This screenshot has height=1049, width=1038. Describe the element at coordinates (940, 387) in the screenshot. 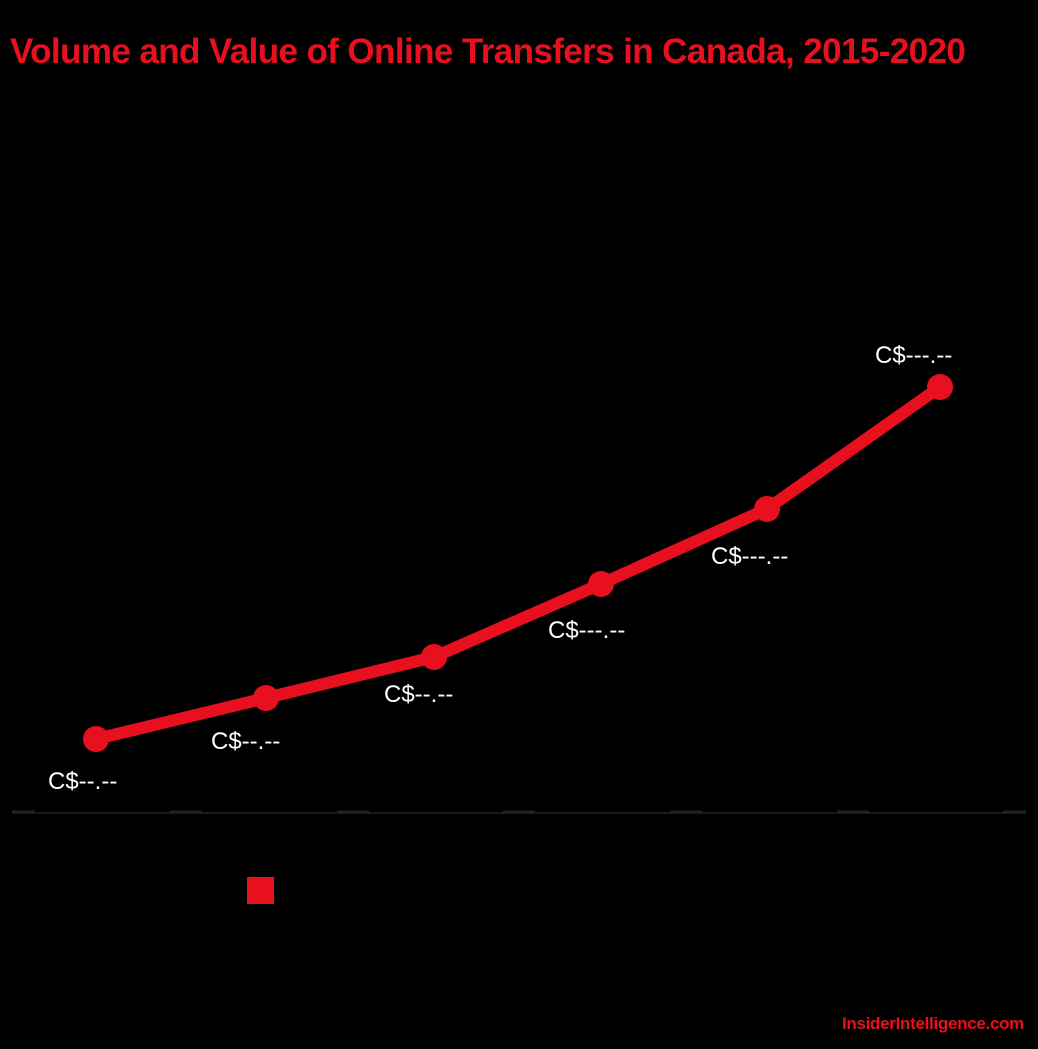

I see `data-point-2020` at that location.